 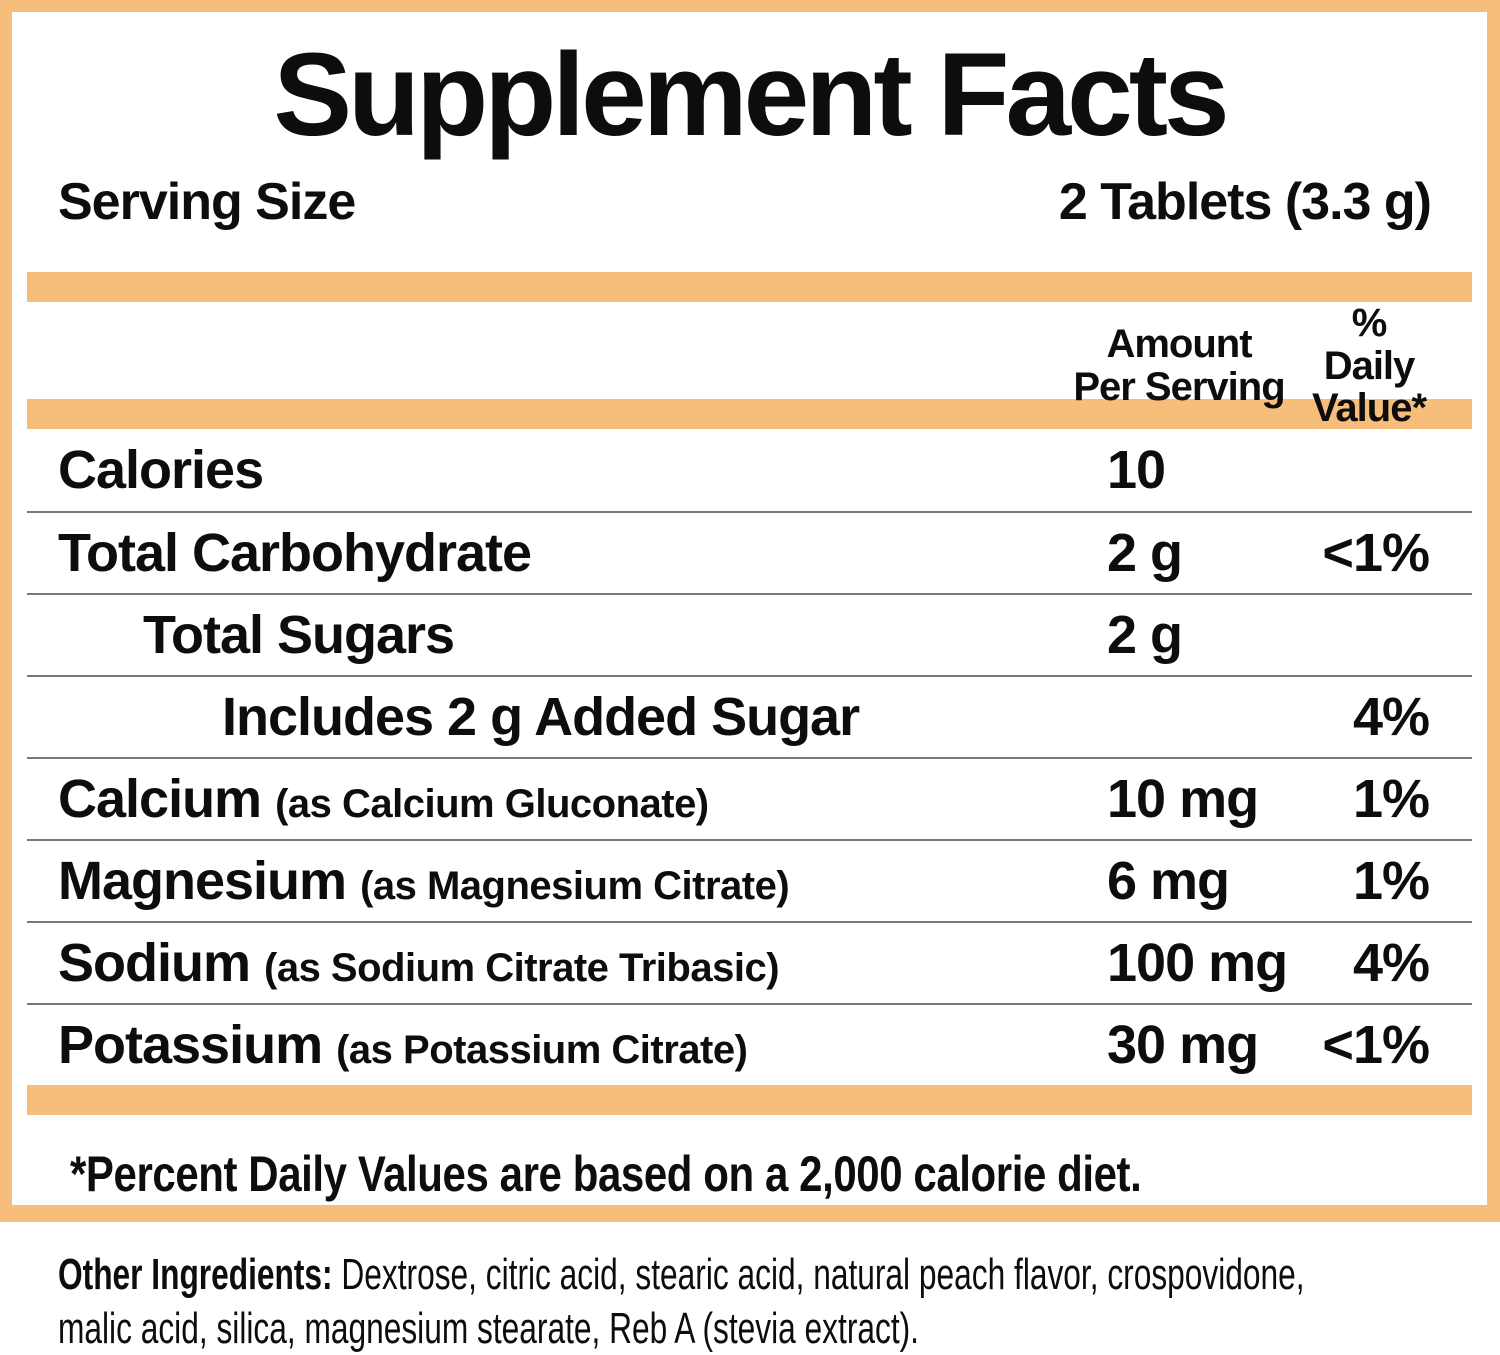 What do you see at coordinates (160, 798) in the screenshot?
I see `nutrient-name: Calcium` at bounding box center [160, 798].